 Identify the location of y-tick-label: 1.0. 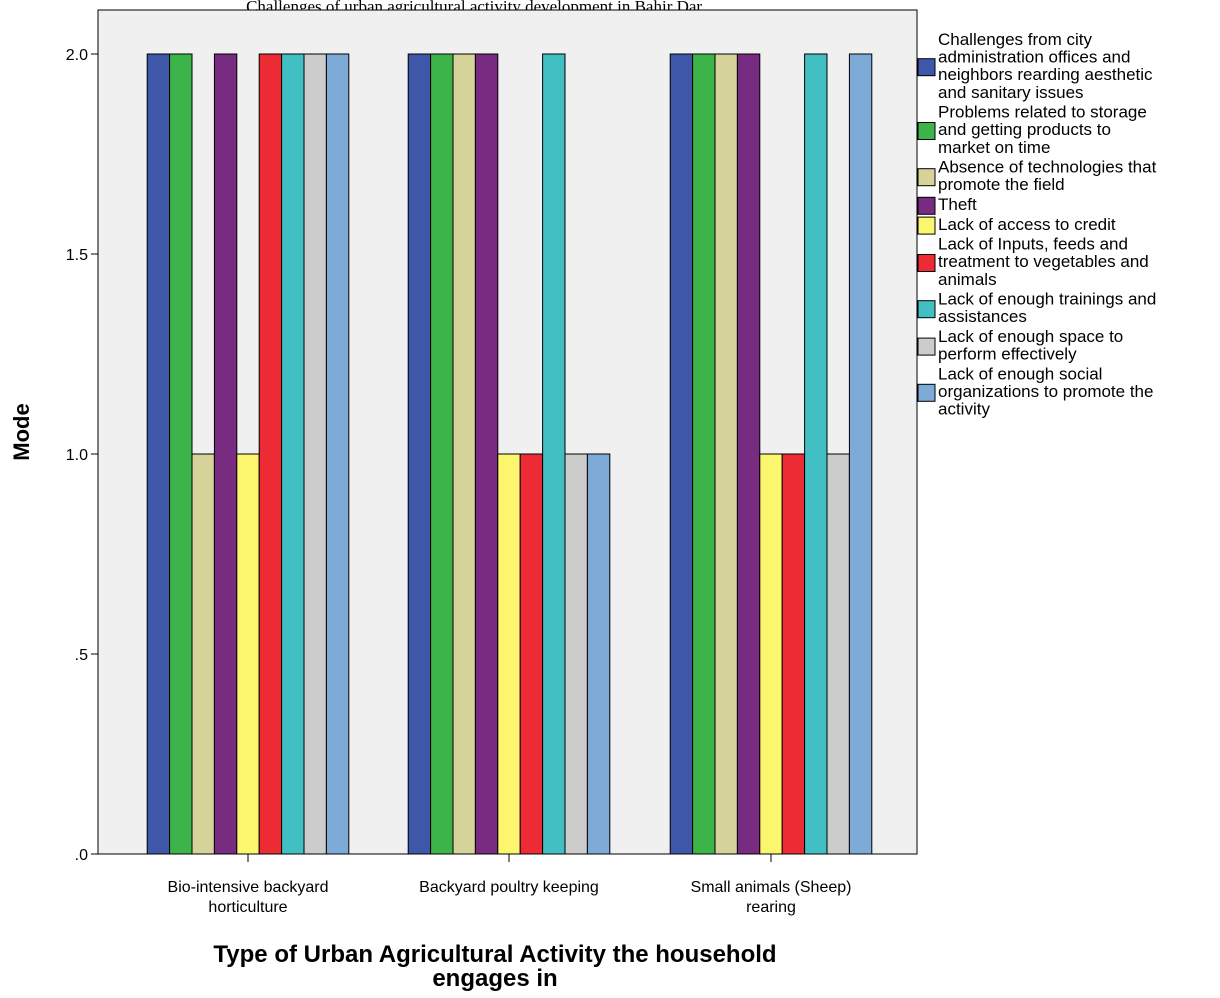
(77, 455).